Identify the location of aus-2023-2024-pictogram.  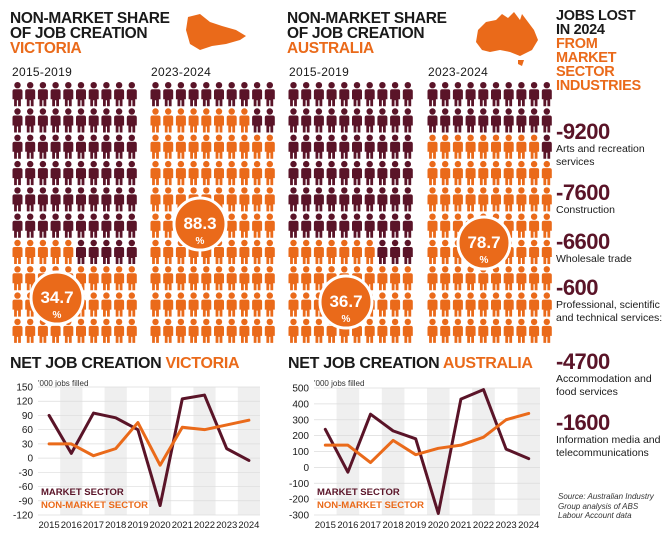
(489, 212).